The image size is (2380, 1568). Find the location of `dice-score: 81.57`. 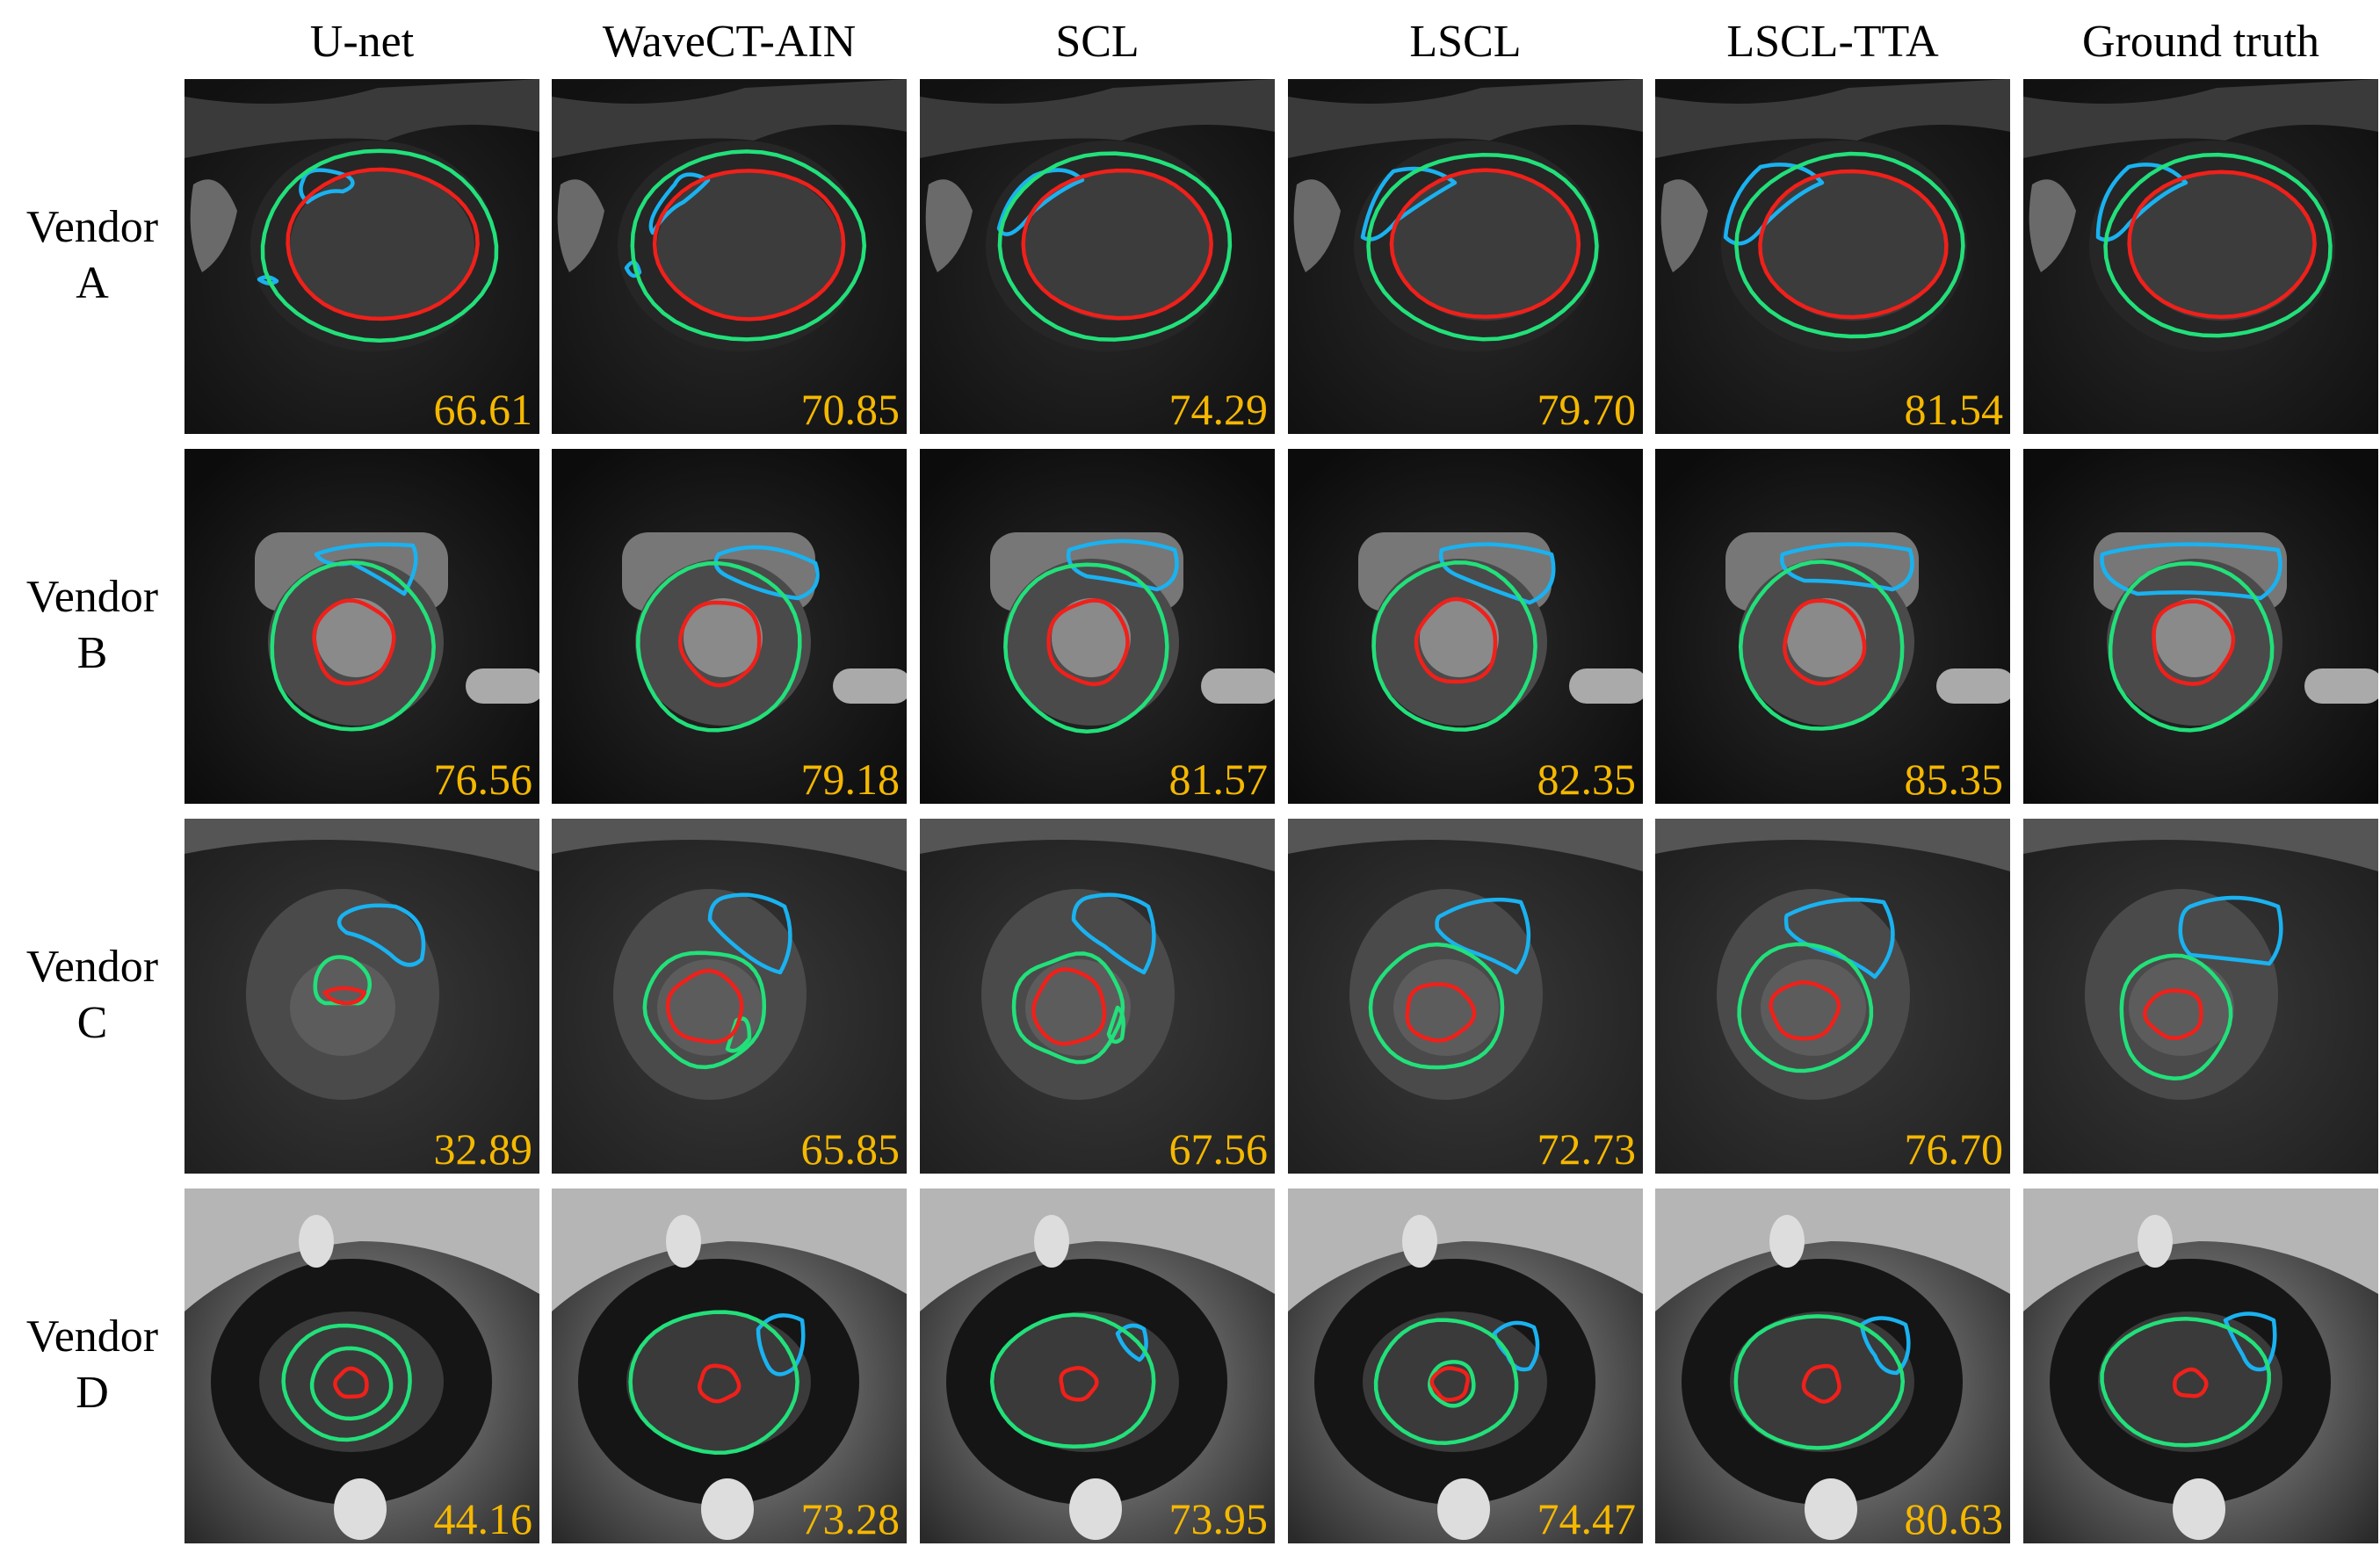

dice-score: 81.57 is located at coordinates (1218, 780).